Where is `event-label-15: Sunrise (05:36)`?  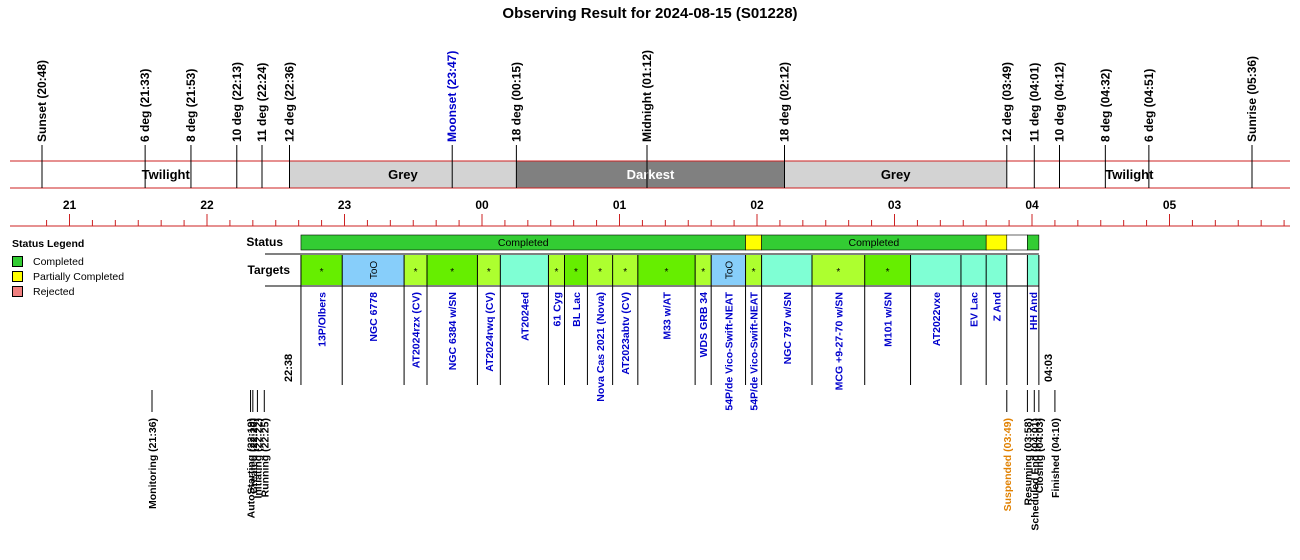
event-label-15: Sunrise (05:36) is located at coordinates (1252, 99).